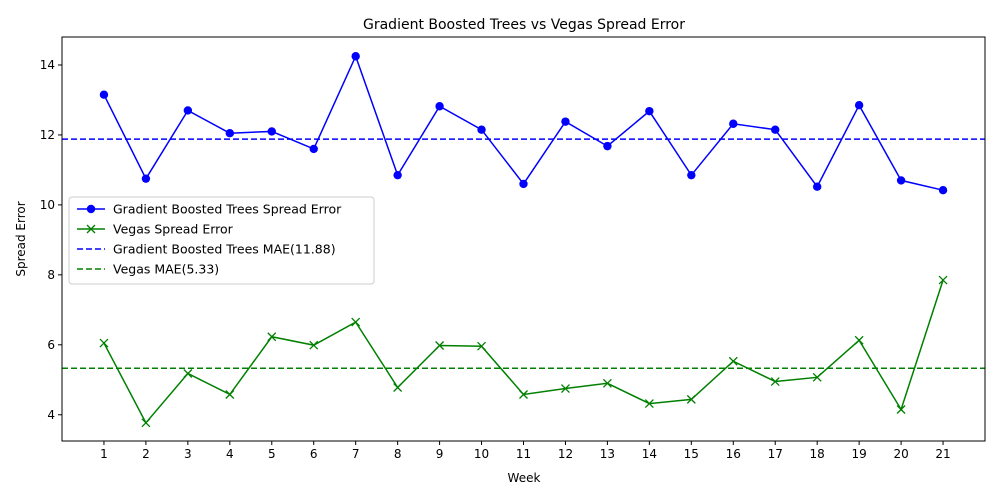 The width and height of the screenshot is (1000, 500). I want to click on y-axis-label: Spread Error, so click(21, 238).